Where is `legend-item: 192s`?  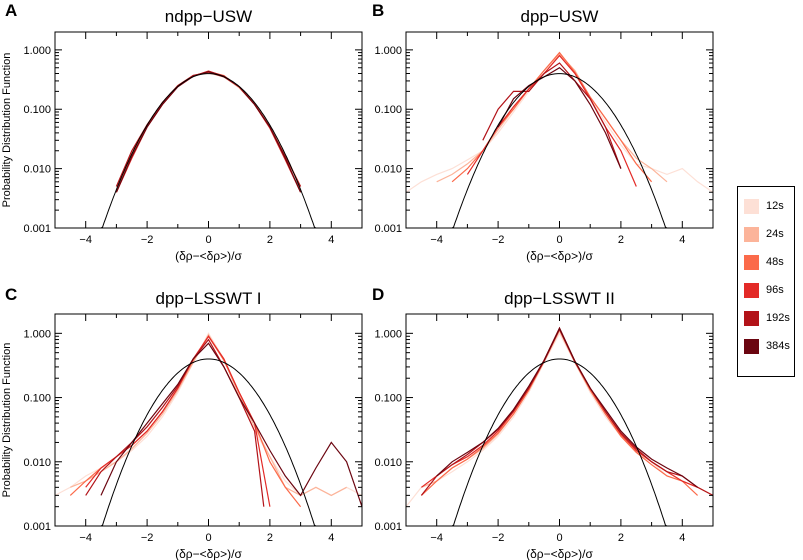
legend-item: 192s is located at coordinates (769, 322).